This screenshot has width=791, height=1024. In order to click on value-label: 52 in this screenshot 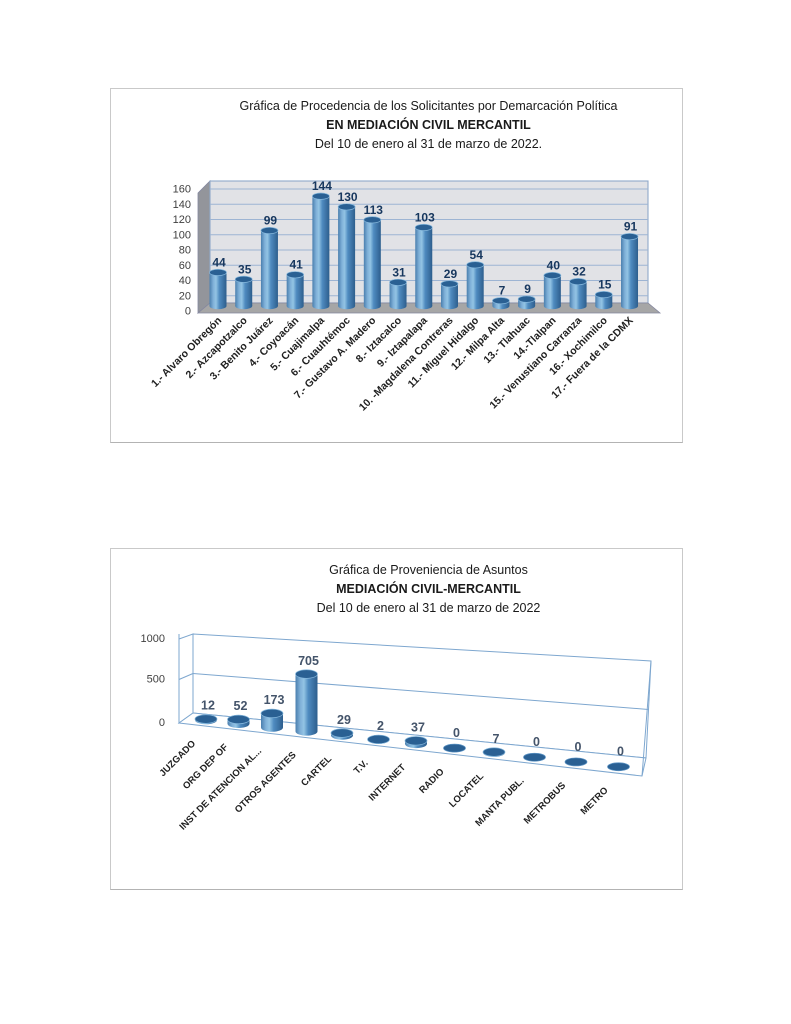, I will do `click(241, 706)`.